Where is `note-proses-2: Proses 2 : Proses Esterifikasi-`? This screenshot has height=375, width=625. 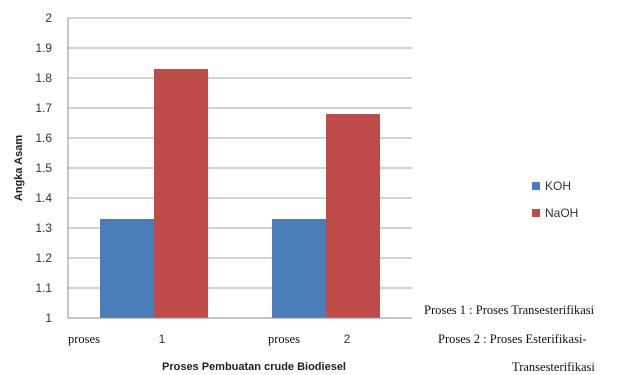 note-proses-2: Proses 2 : Proses Esterifikasi- is located at coordinates (512, 339).